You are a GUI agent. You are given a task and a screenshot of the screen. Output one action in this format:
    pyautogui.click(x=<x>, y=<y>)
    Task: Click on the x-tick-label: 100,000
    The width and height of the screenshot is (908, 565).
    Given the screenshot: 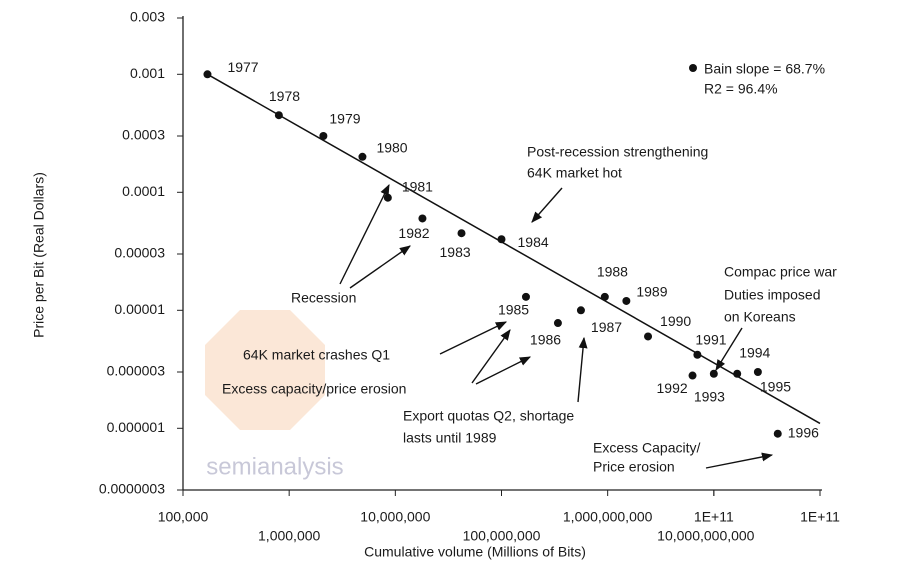 What is the action you would take?
    pyautogui.click(x=183, y=517)
    